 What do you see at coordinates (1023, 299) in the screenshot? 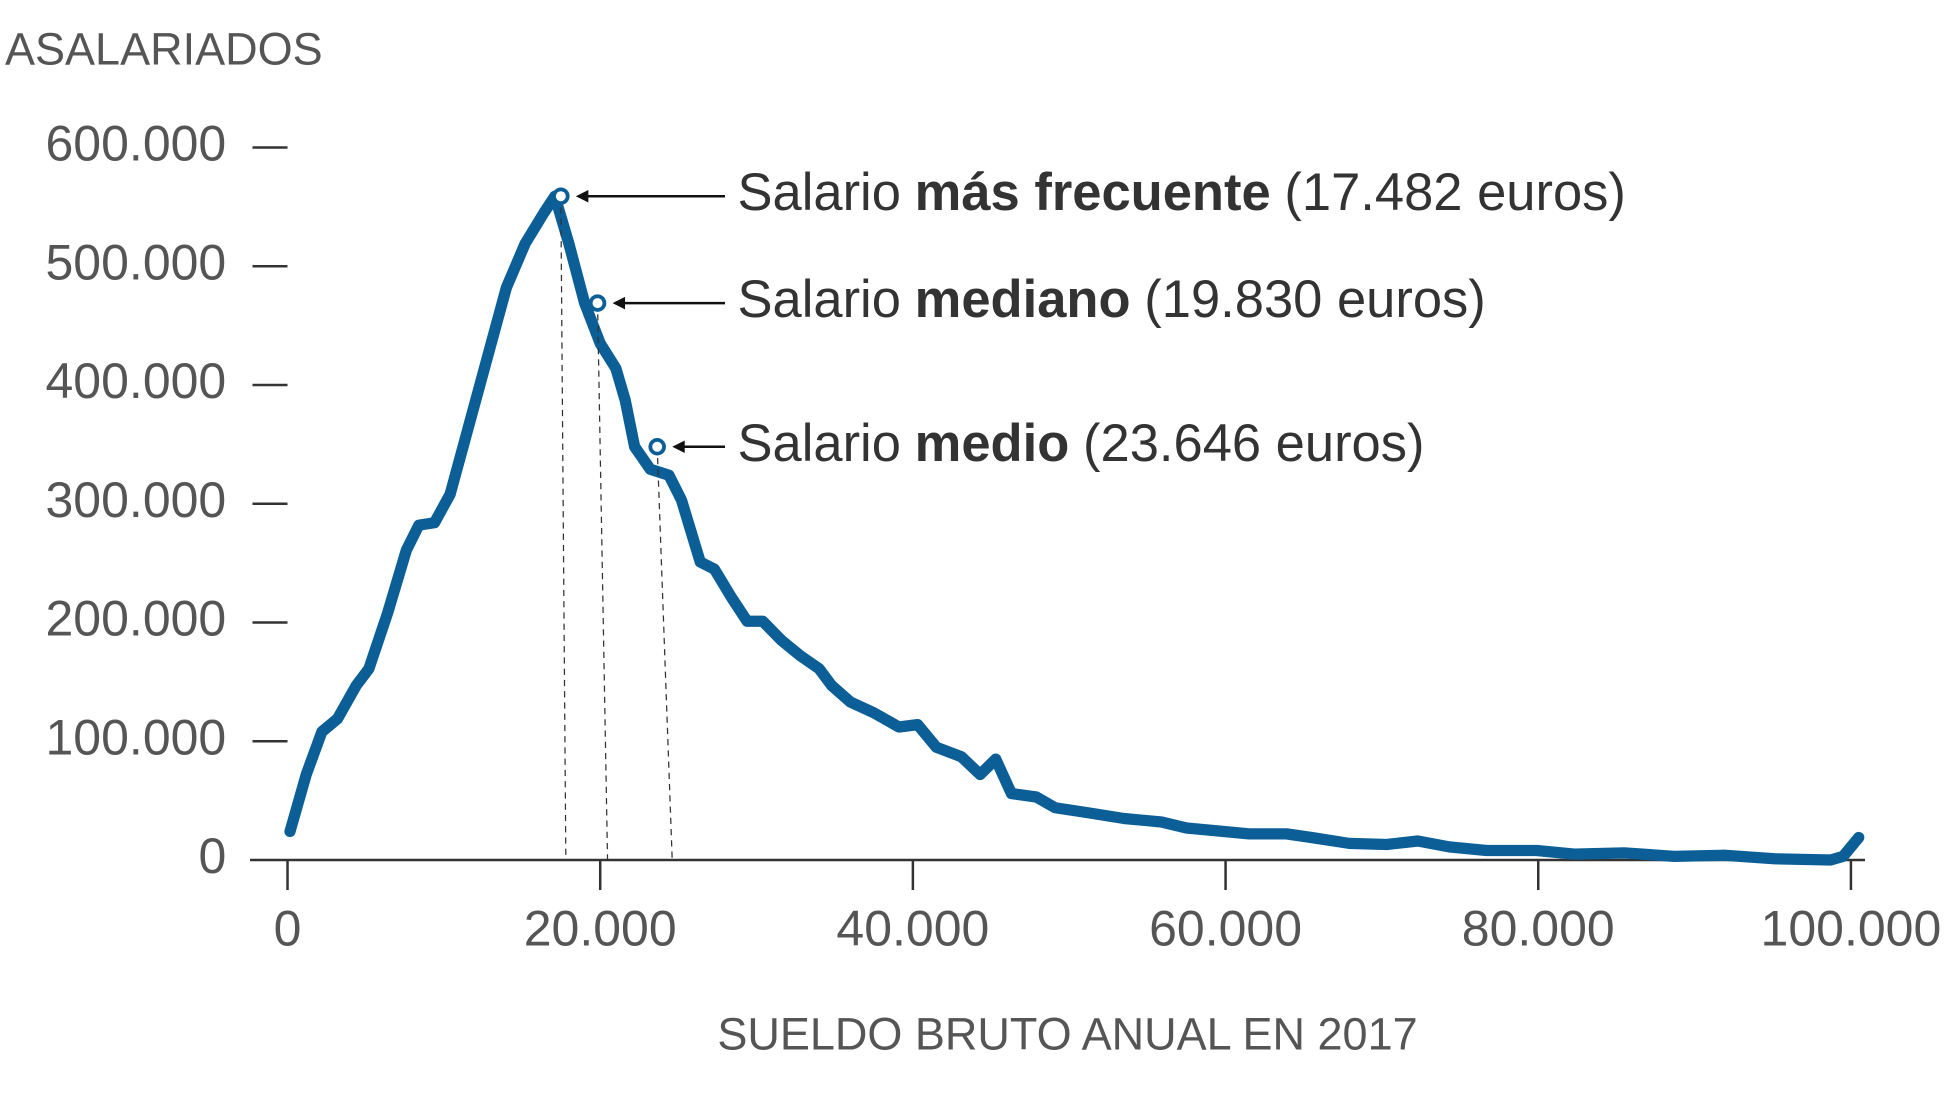
I see `annotation-bold: mediano` at bounding box center [1023, 299].